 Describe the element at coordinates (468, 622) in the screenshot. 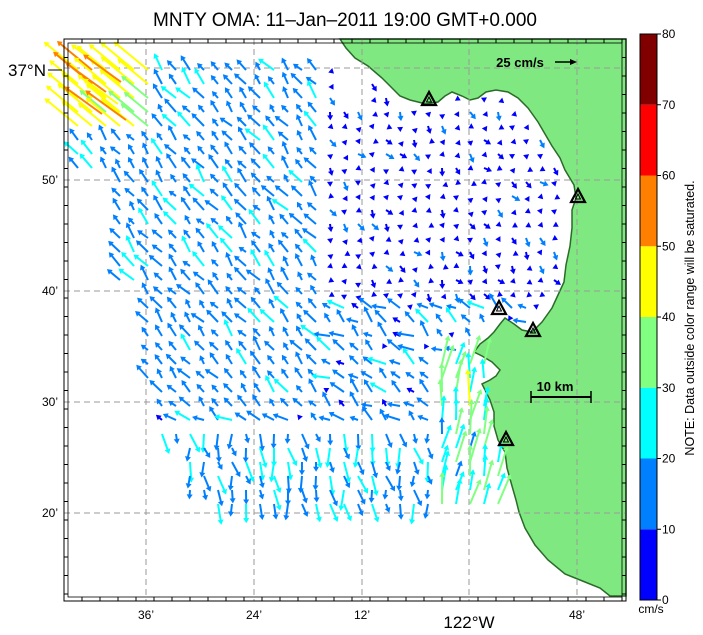

I see `lon-major-label: 122°W` at that location.